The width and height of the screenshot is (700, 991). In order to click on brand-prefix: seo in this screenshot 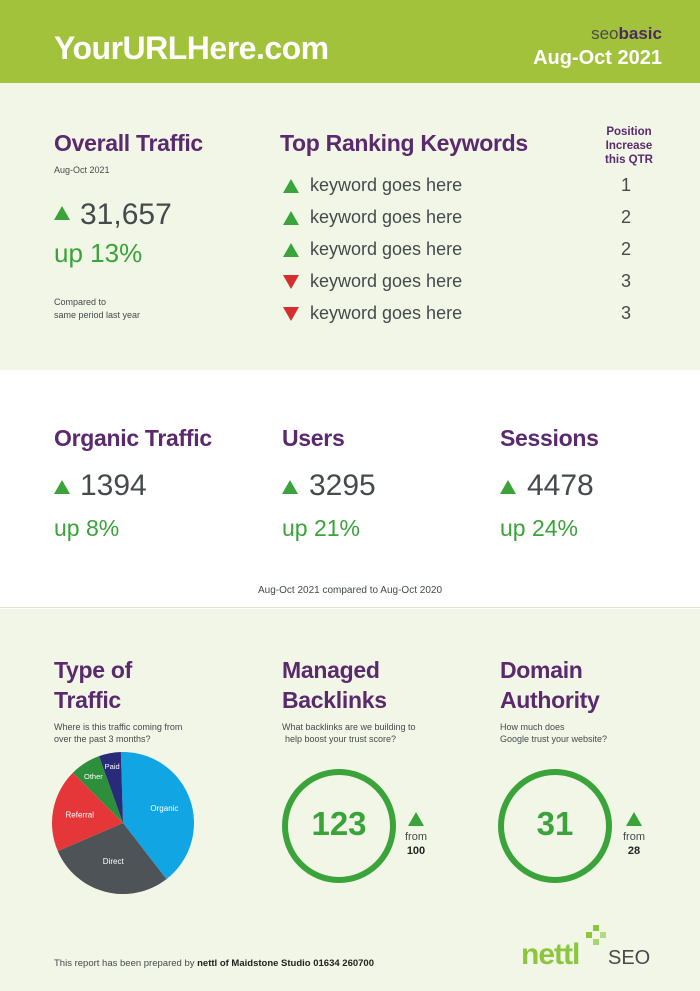, I will do `click(605, 33)`.